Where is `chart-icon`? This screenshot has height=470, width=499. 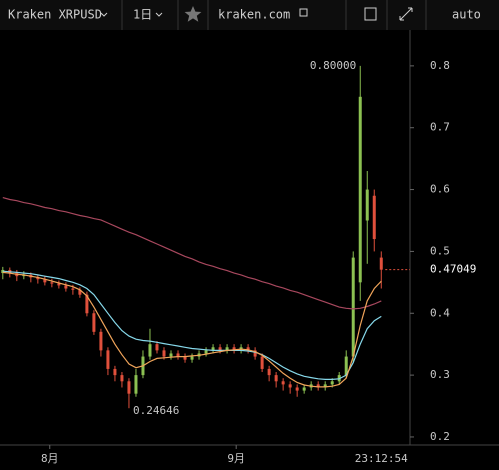
chart-icon is located at coordinates (370, 14).